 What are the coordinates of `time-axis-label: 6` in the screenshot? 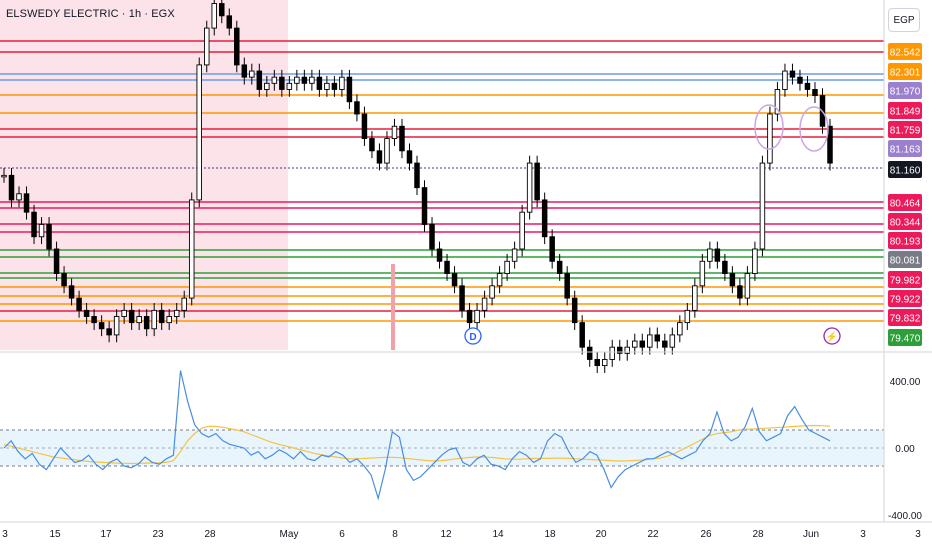 It's located at (342, 534).